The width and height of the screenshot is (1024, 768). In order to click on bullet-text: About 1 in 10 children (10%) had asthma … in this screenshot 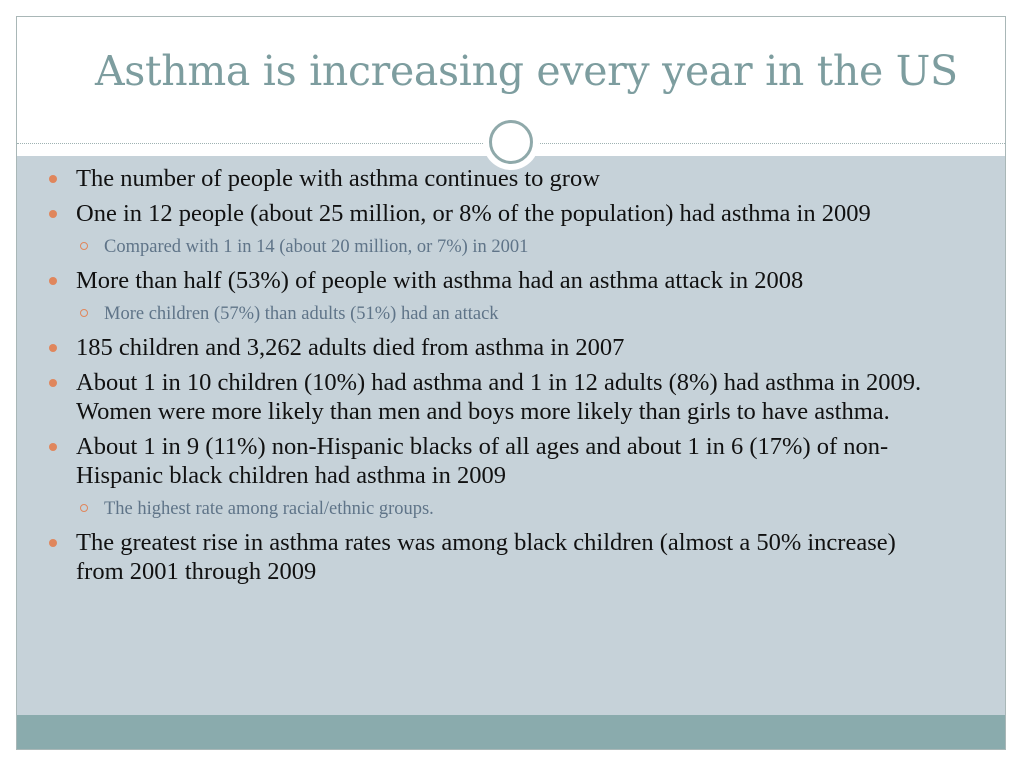, I will do `click(499, 397)`.